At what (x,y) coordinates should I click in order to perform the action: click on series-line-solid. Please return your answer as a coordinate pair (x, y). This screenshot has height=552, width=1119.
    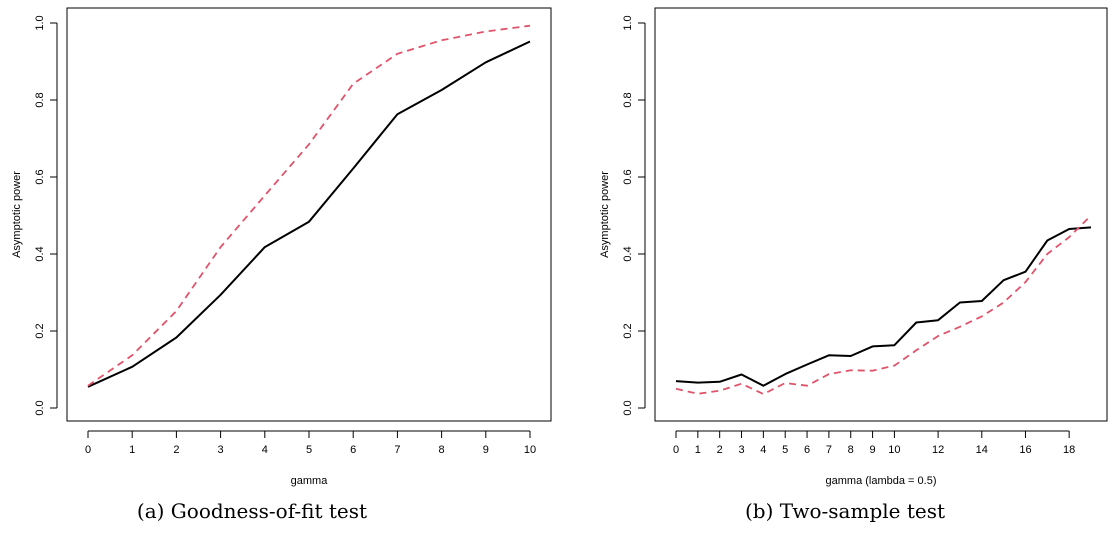
    Looking at the image, I should click on (883, 306).